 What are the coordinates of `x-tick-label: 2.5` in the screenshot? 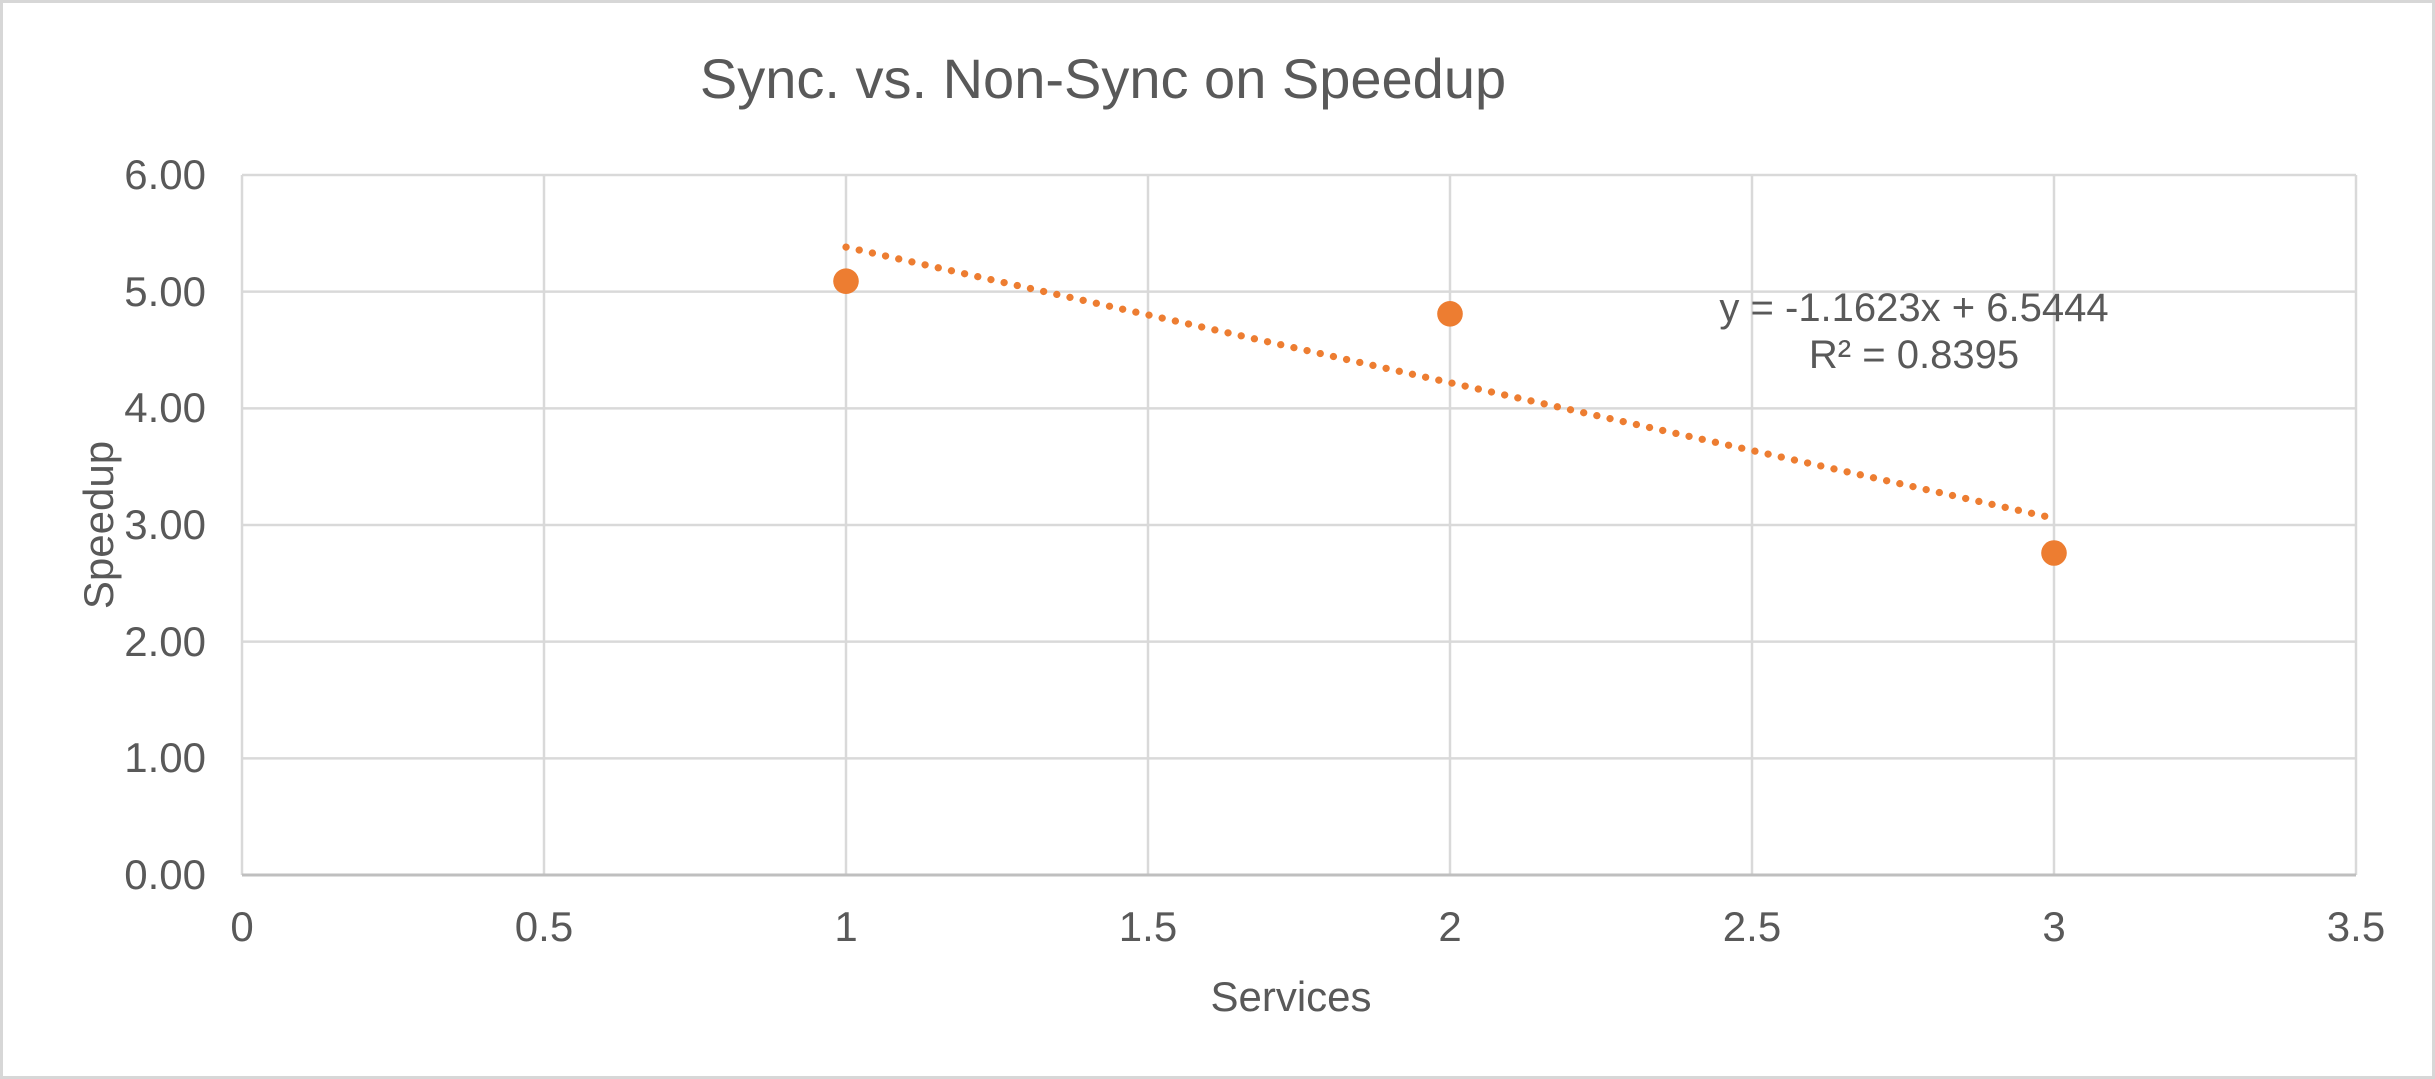 It's located at (1752, 926).